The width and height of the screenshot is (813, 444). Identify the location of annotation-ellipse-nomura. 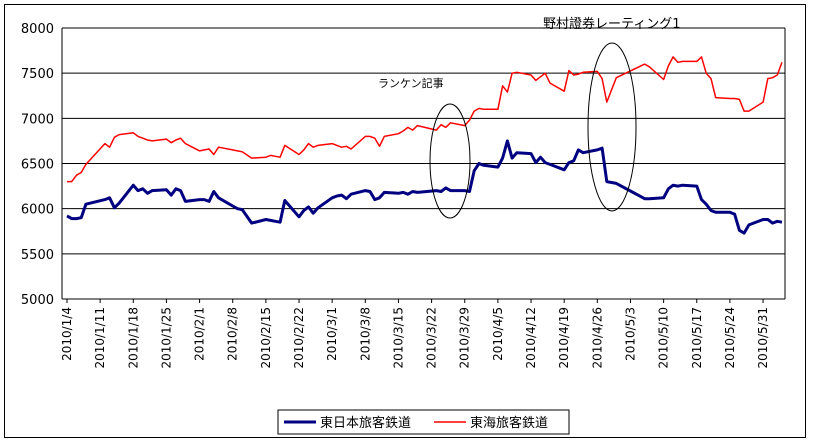
(612, 127).